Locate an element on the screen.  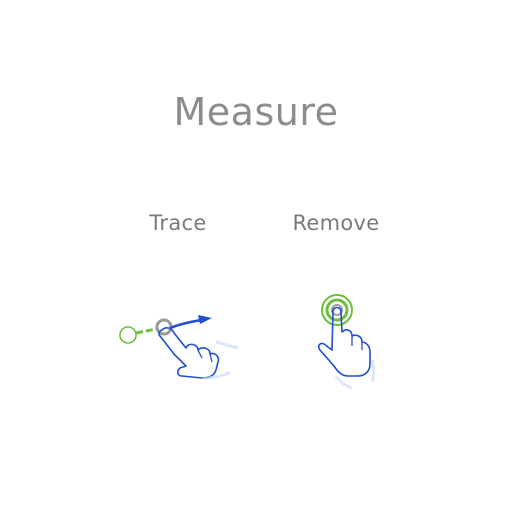
trace-gesture-icon is located at coordinates (179, 347).